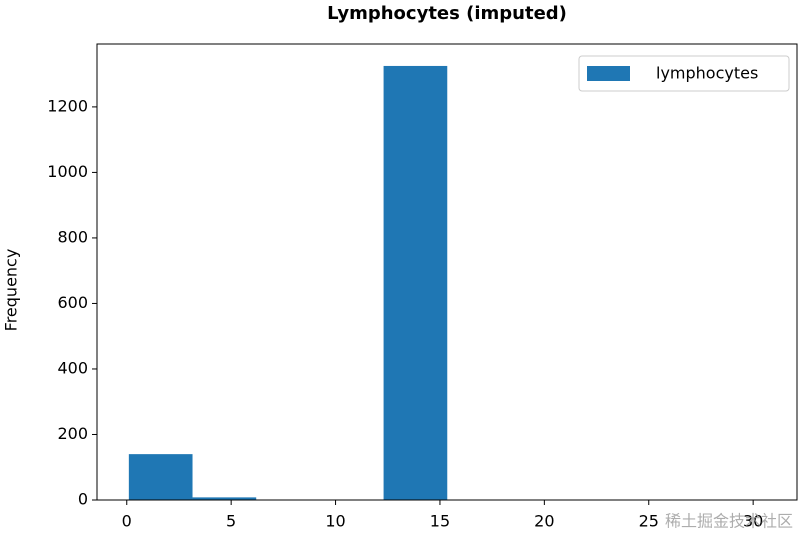  What do you see at coordinates (729, 521) in the screenshot?
I see `watermark: 稀土掘金技术社区` at bounding box center [729, 521].